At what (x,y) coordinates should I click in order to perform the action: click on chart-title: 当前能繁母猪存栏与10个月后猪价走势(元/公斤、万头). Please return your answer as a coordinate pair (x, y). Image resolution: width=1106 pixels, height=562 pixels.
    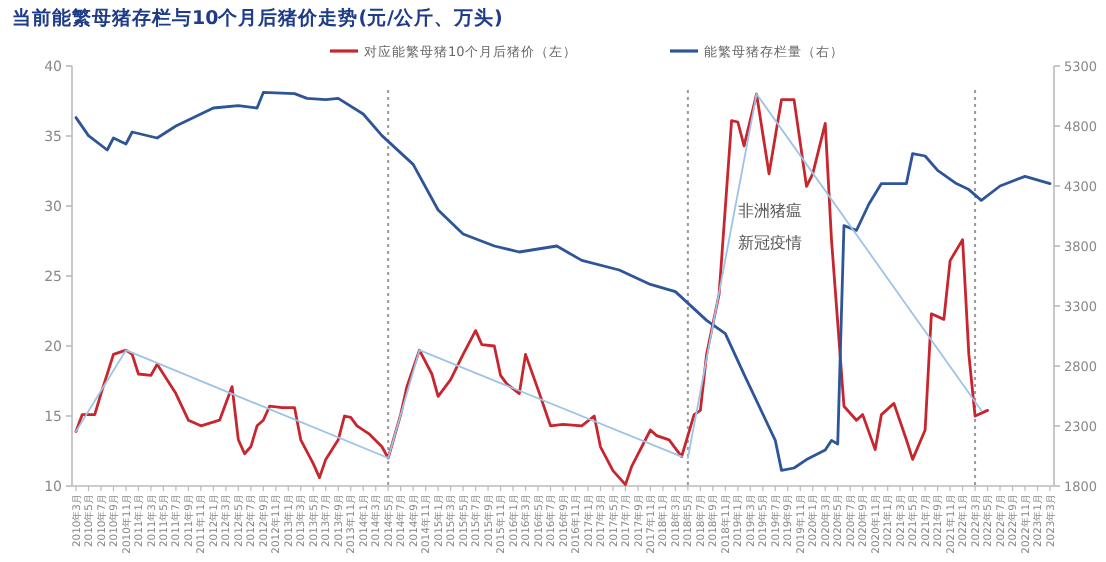
    Looking at the image, I should click on (257, 18).